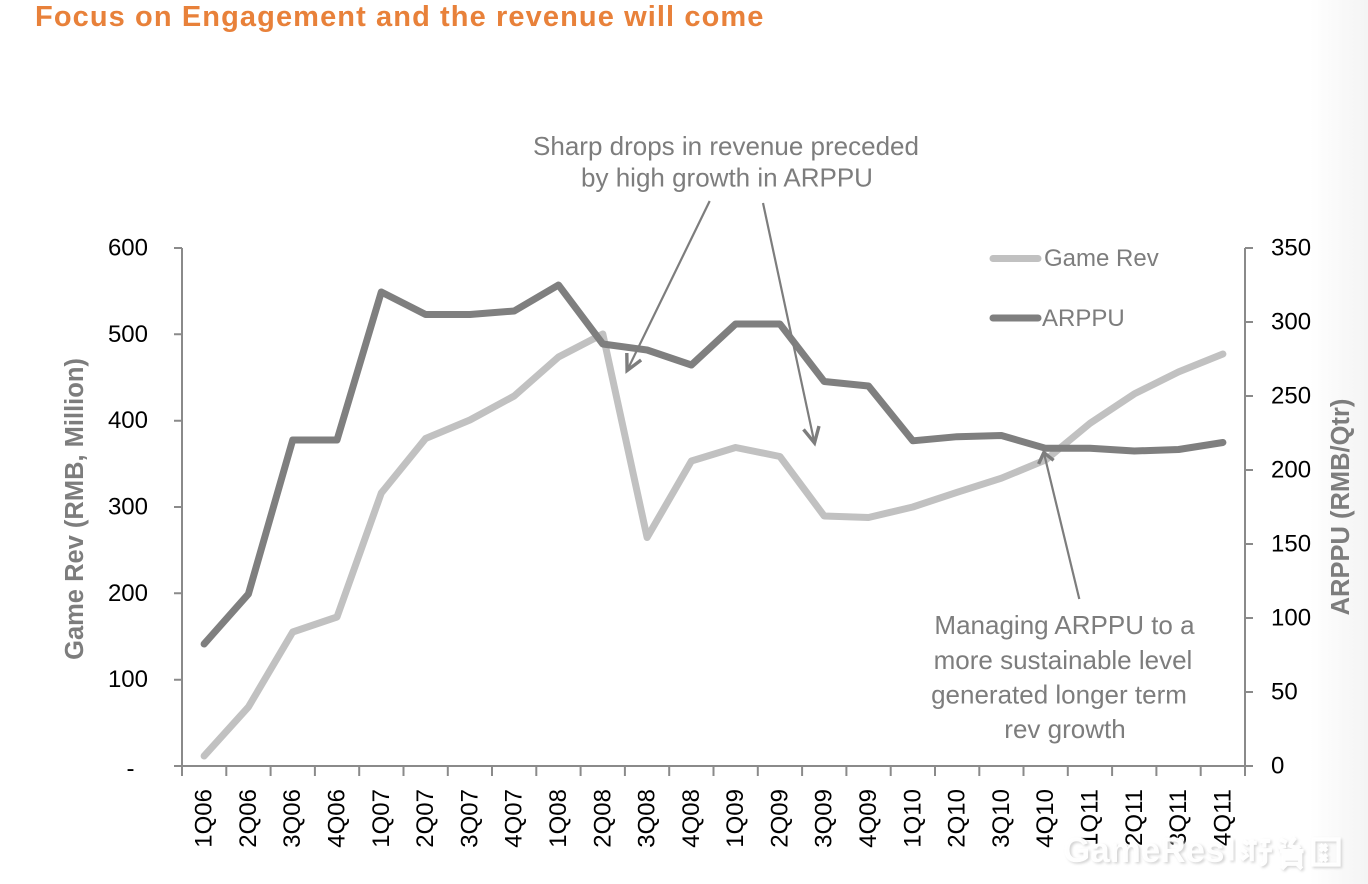  I want to click on svg-text: 4Q07, so click(514, 818).